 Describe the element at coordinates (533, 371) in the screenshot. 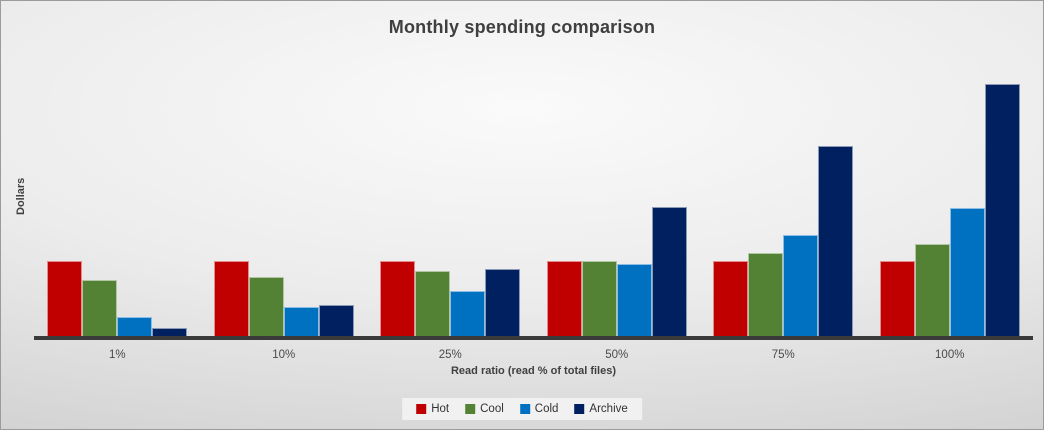

I see `x-axis-title: Read ratio (read % of total files)` at that location.